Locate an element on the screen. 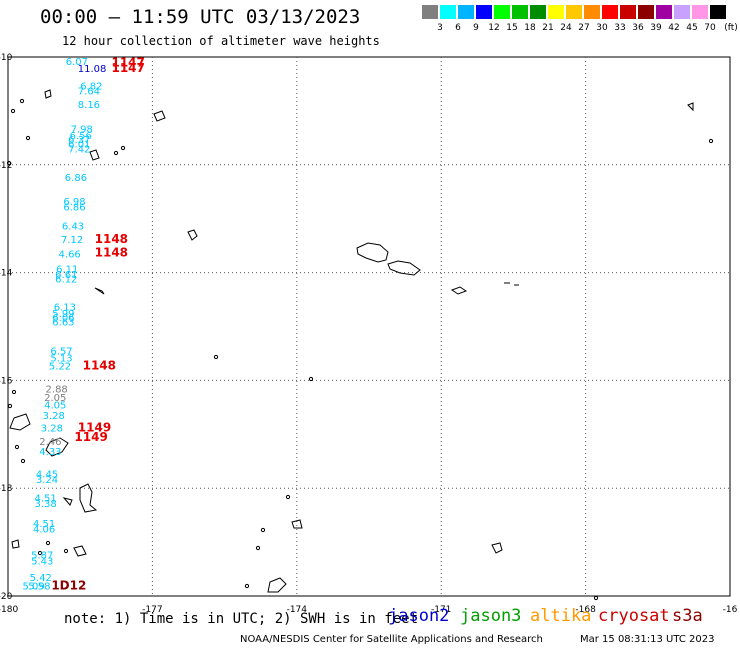 The image size is (740, 650). lat-tick-label: -18 is located at coordinates (6, 489).